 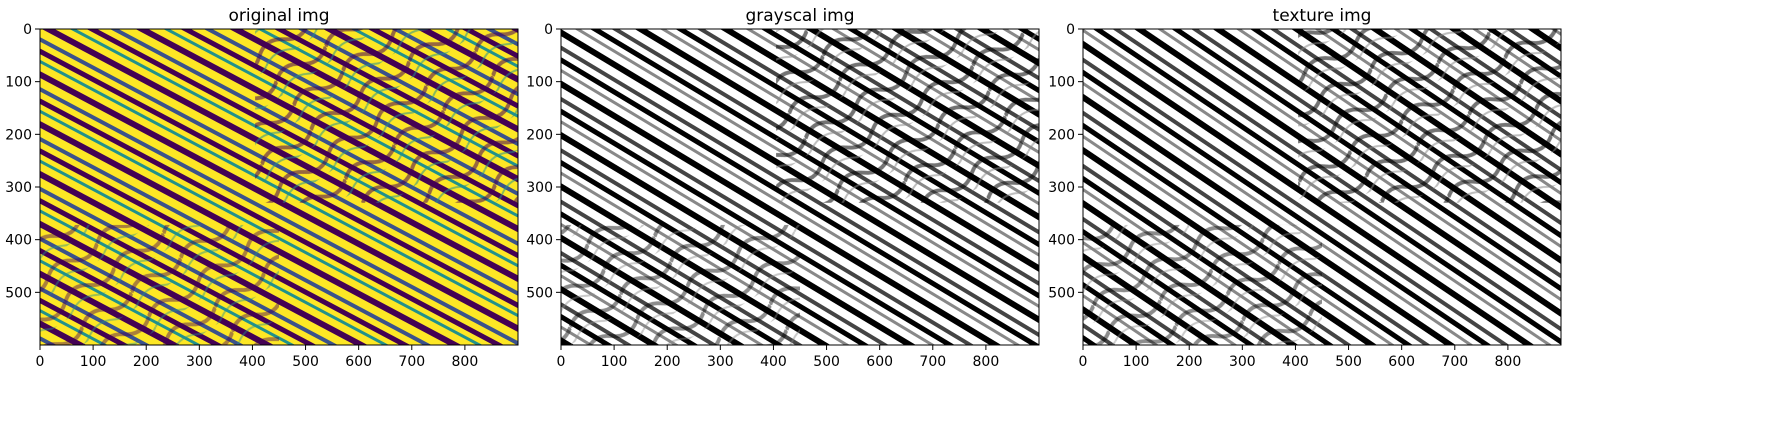 I want to click on panel-title: grayscal img, so click(x=799, y=16).